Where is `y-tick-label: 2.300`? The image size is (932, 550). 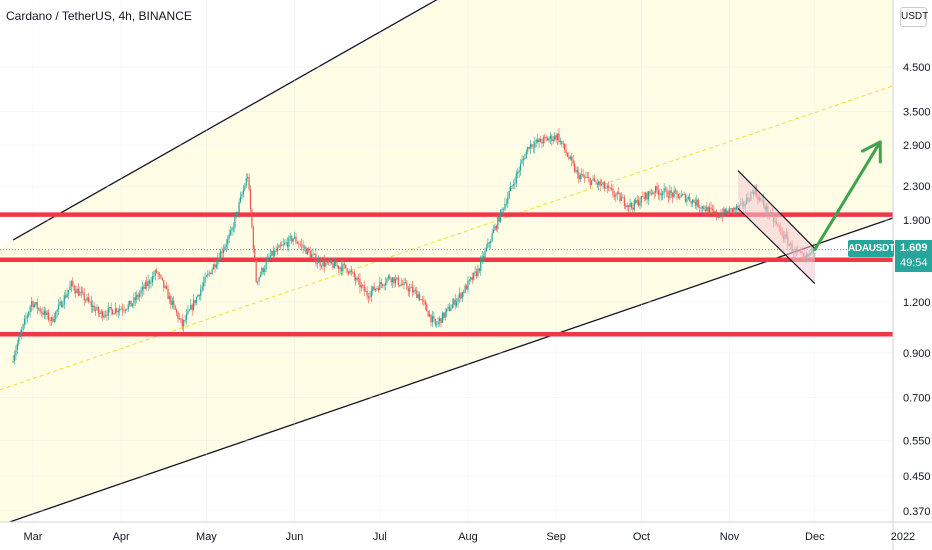 y-tick-label: 2.300 is located at coordinates (917, 187).